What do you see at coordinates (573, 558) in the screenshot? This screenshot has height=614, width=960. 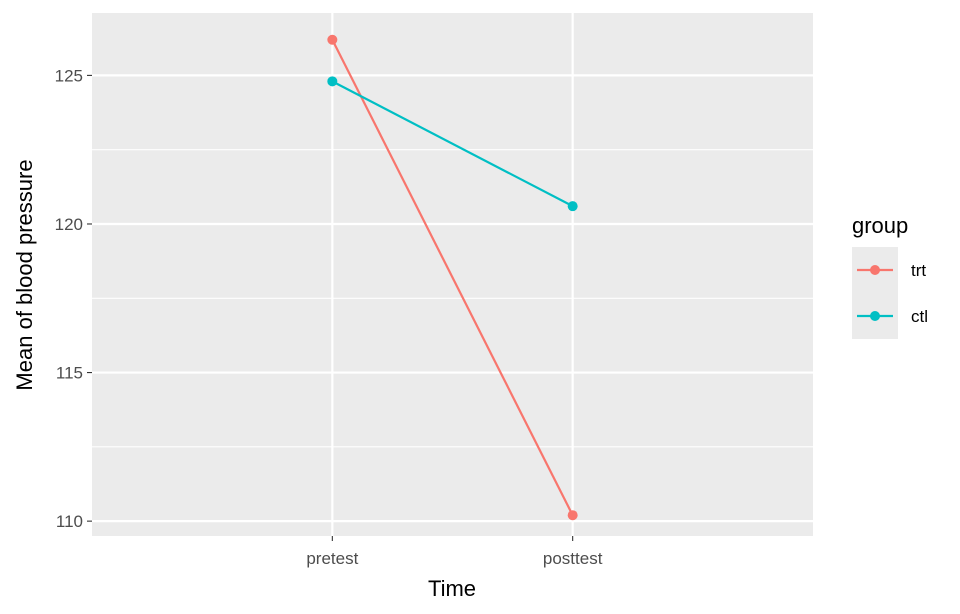 I see `x-tick-label: posttest` at bounding box center [573, 558].